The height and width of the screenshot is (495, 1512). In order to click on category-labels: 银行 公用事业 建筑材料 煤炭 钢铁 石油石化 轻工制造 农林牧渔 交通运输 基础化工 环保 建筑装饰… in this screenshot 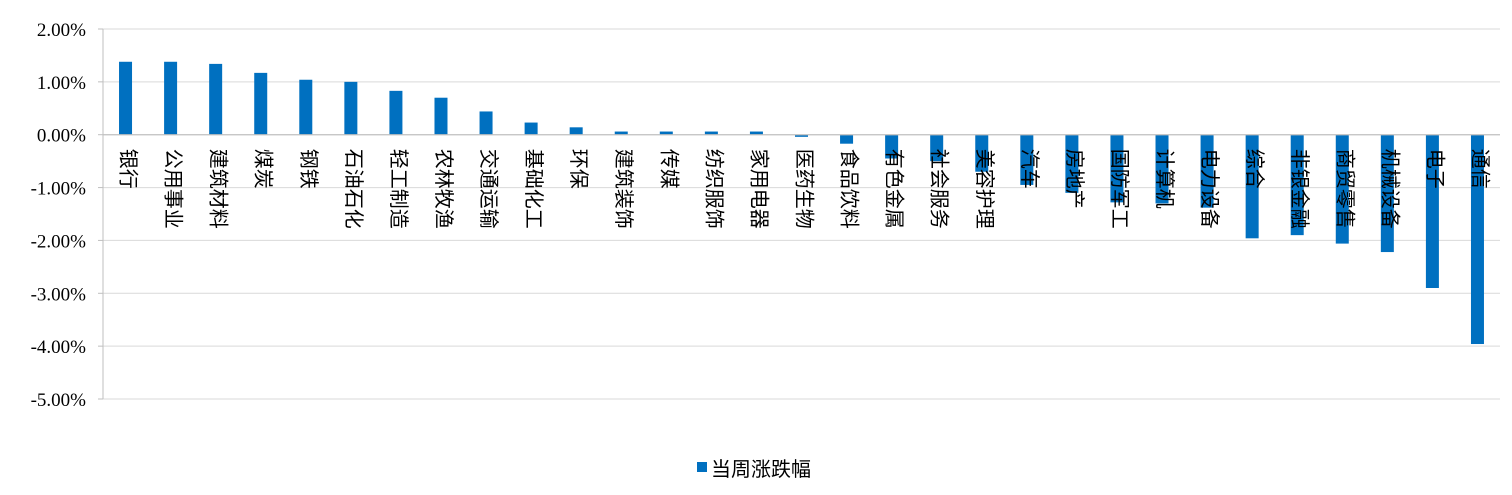, I will do `click(805, 189)`.